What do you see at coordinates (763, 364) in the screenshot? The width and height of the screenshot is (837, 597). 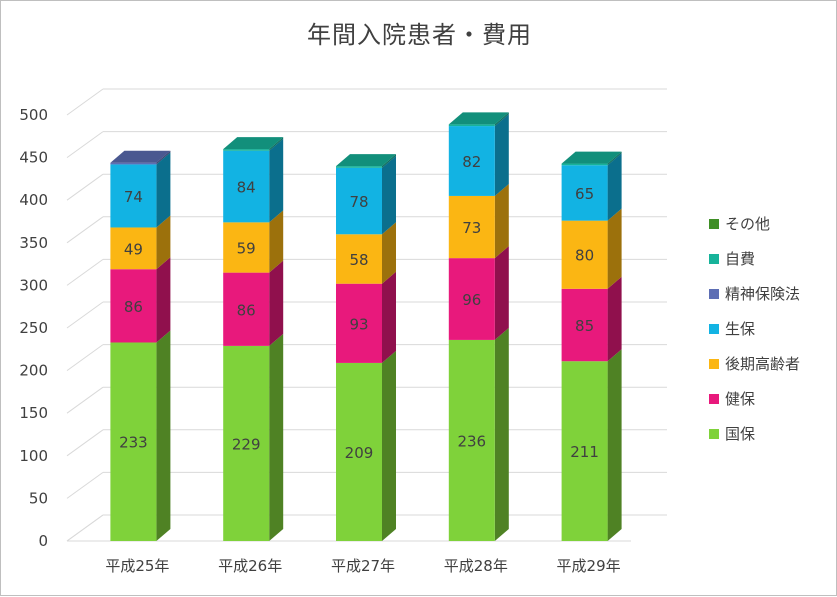 I see `legend-label: 後期高齢者` at bounding box center [763, 364].